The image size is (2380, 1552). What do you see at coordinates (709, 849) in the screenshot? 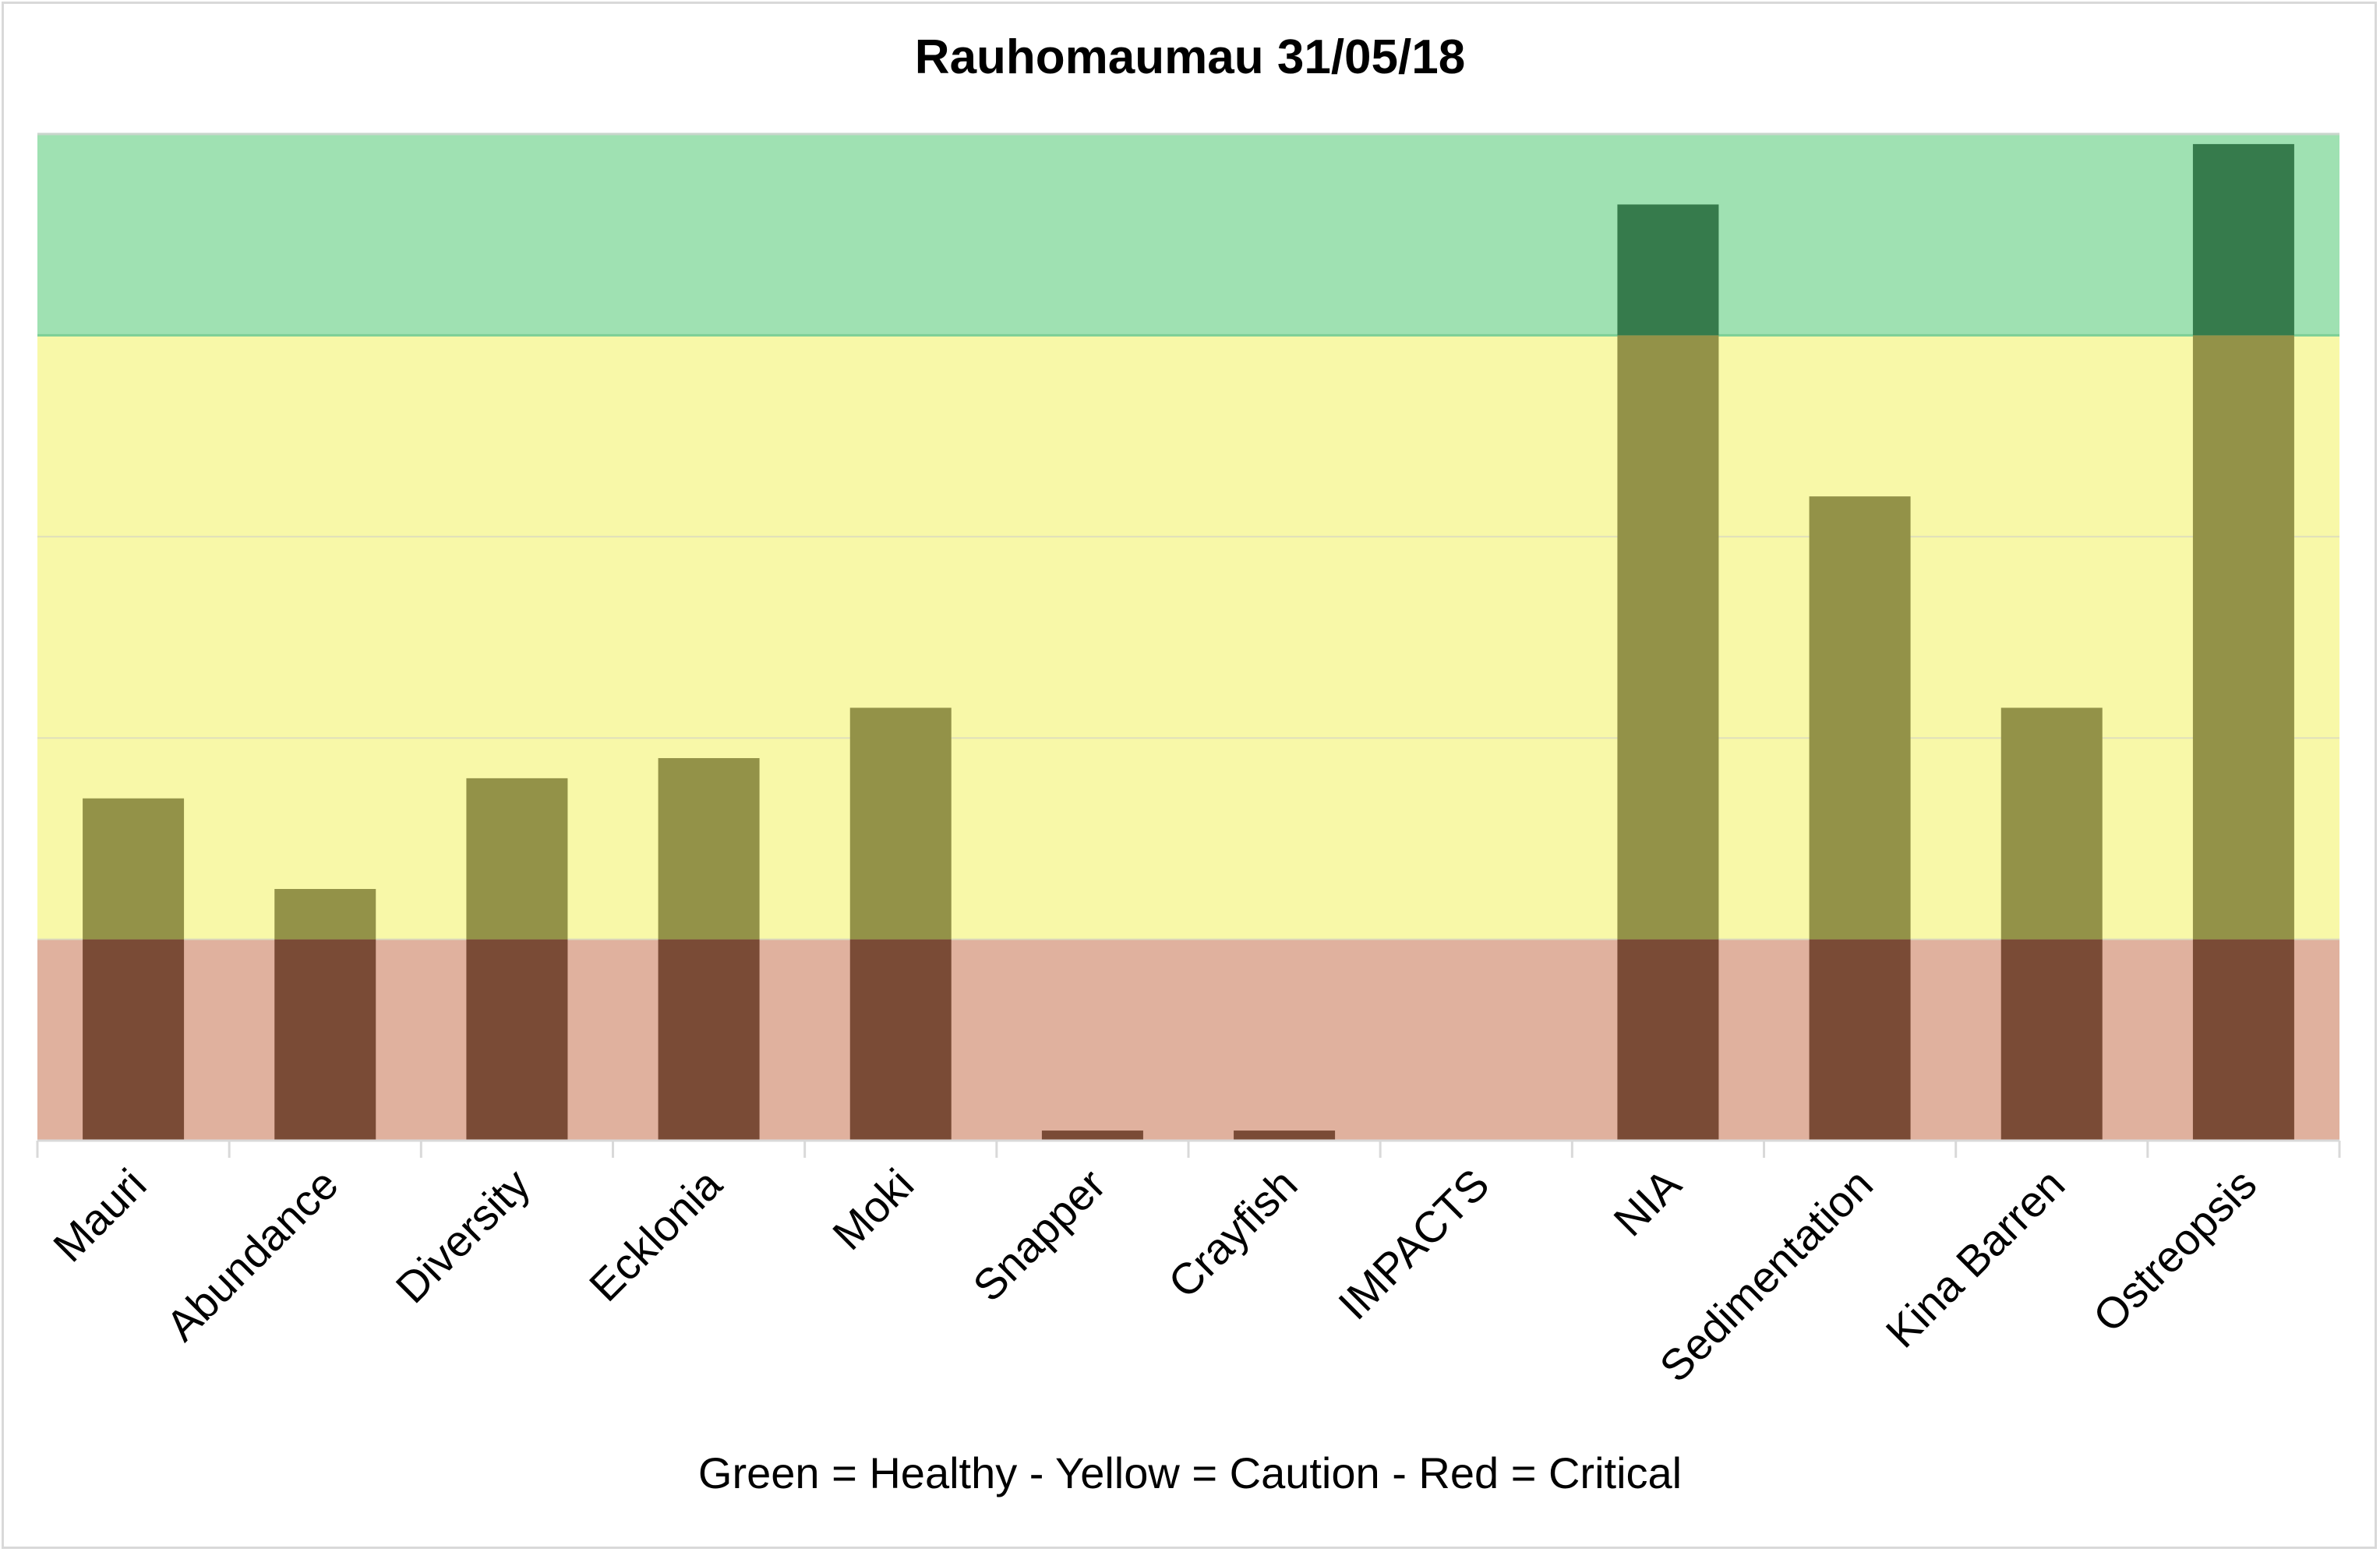
I see `bar-ecklonia-caution` at bounding box center [709, 849].